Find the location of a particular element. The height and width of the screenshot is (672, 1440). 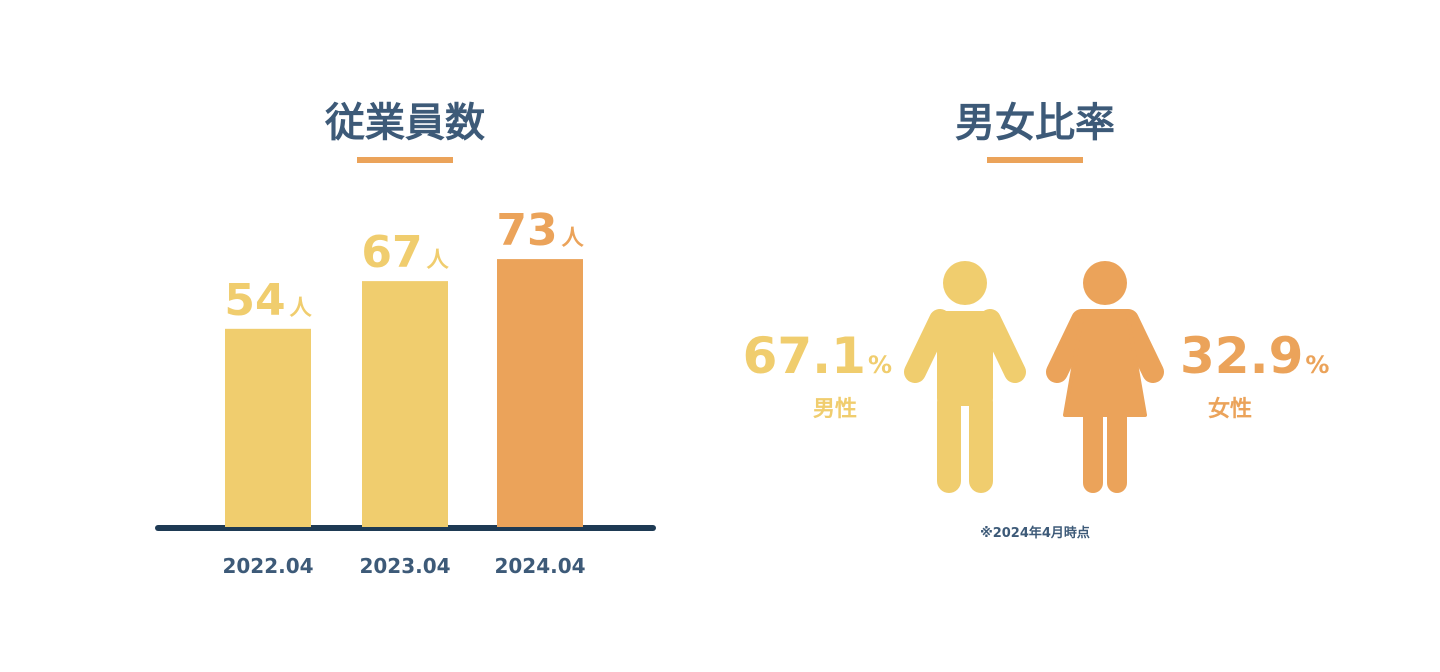

ratio-number: 32.9 is located at coordinates (1241, 356).